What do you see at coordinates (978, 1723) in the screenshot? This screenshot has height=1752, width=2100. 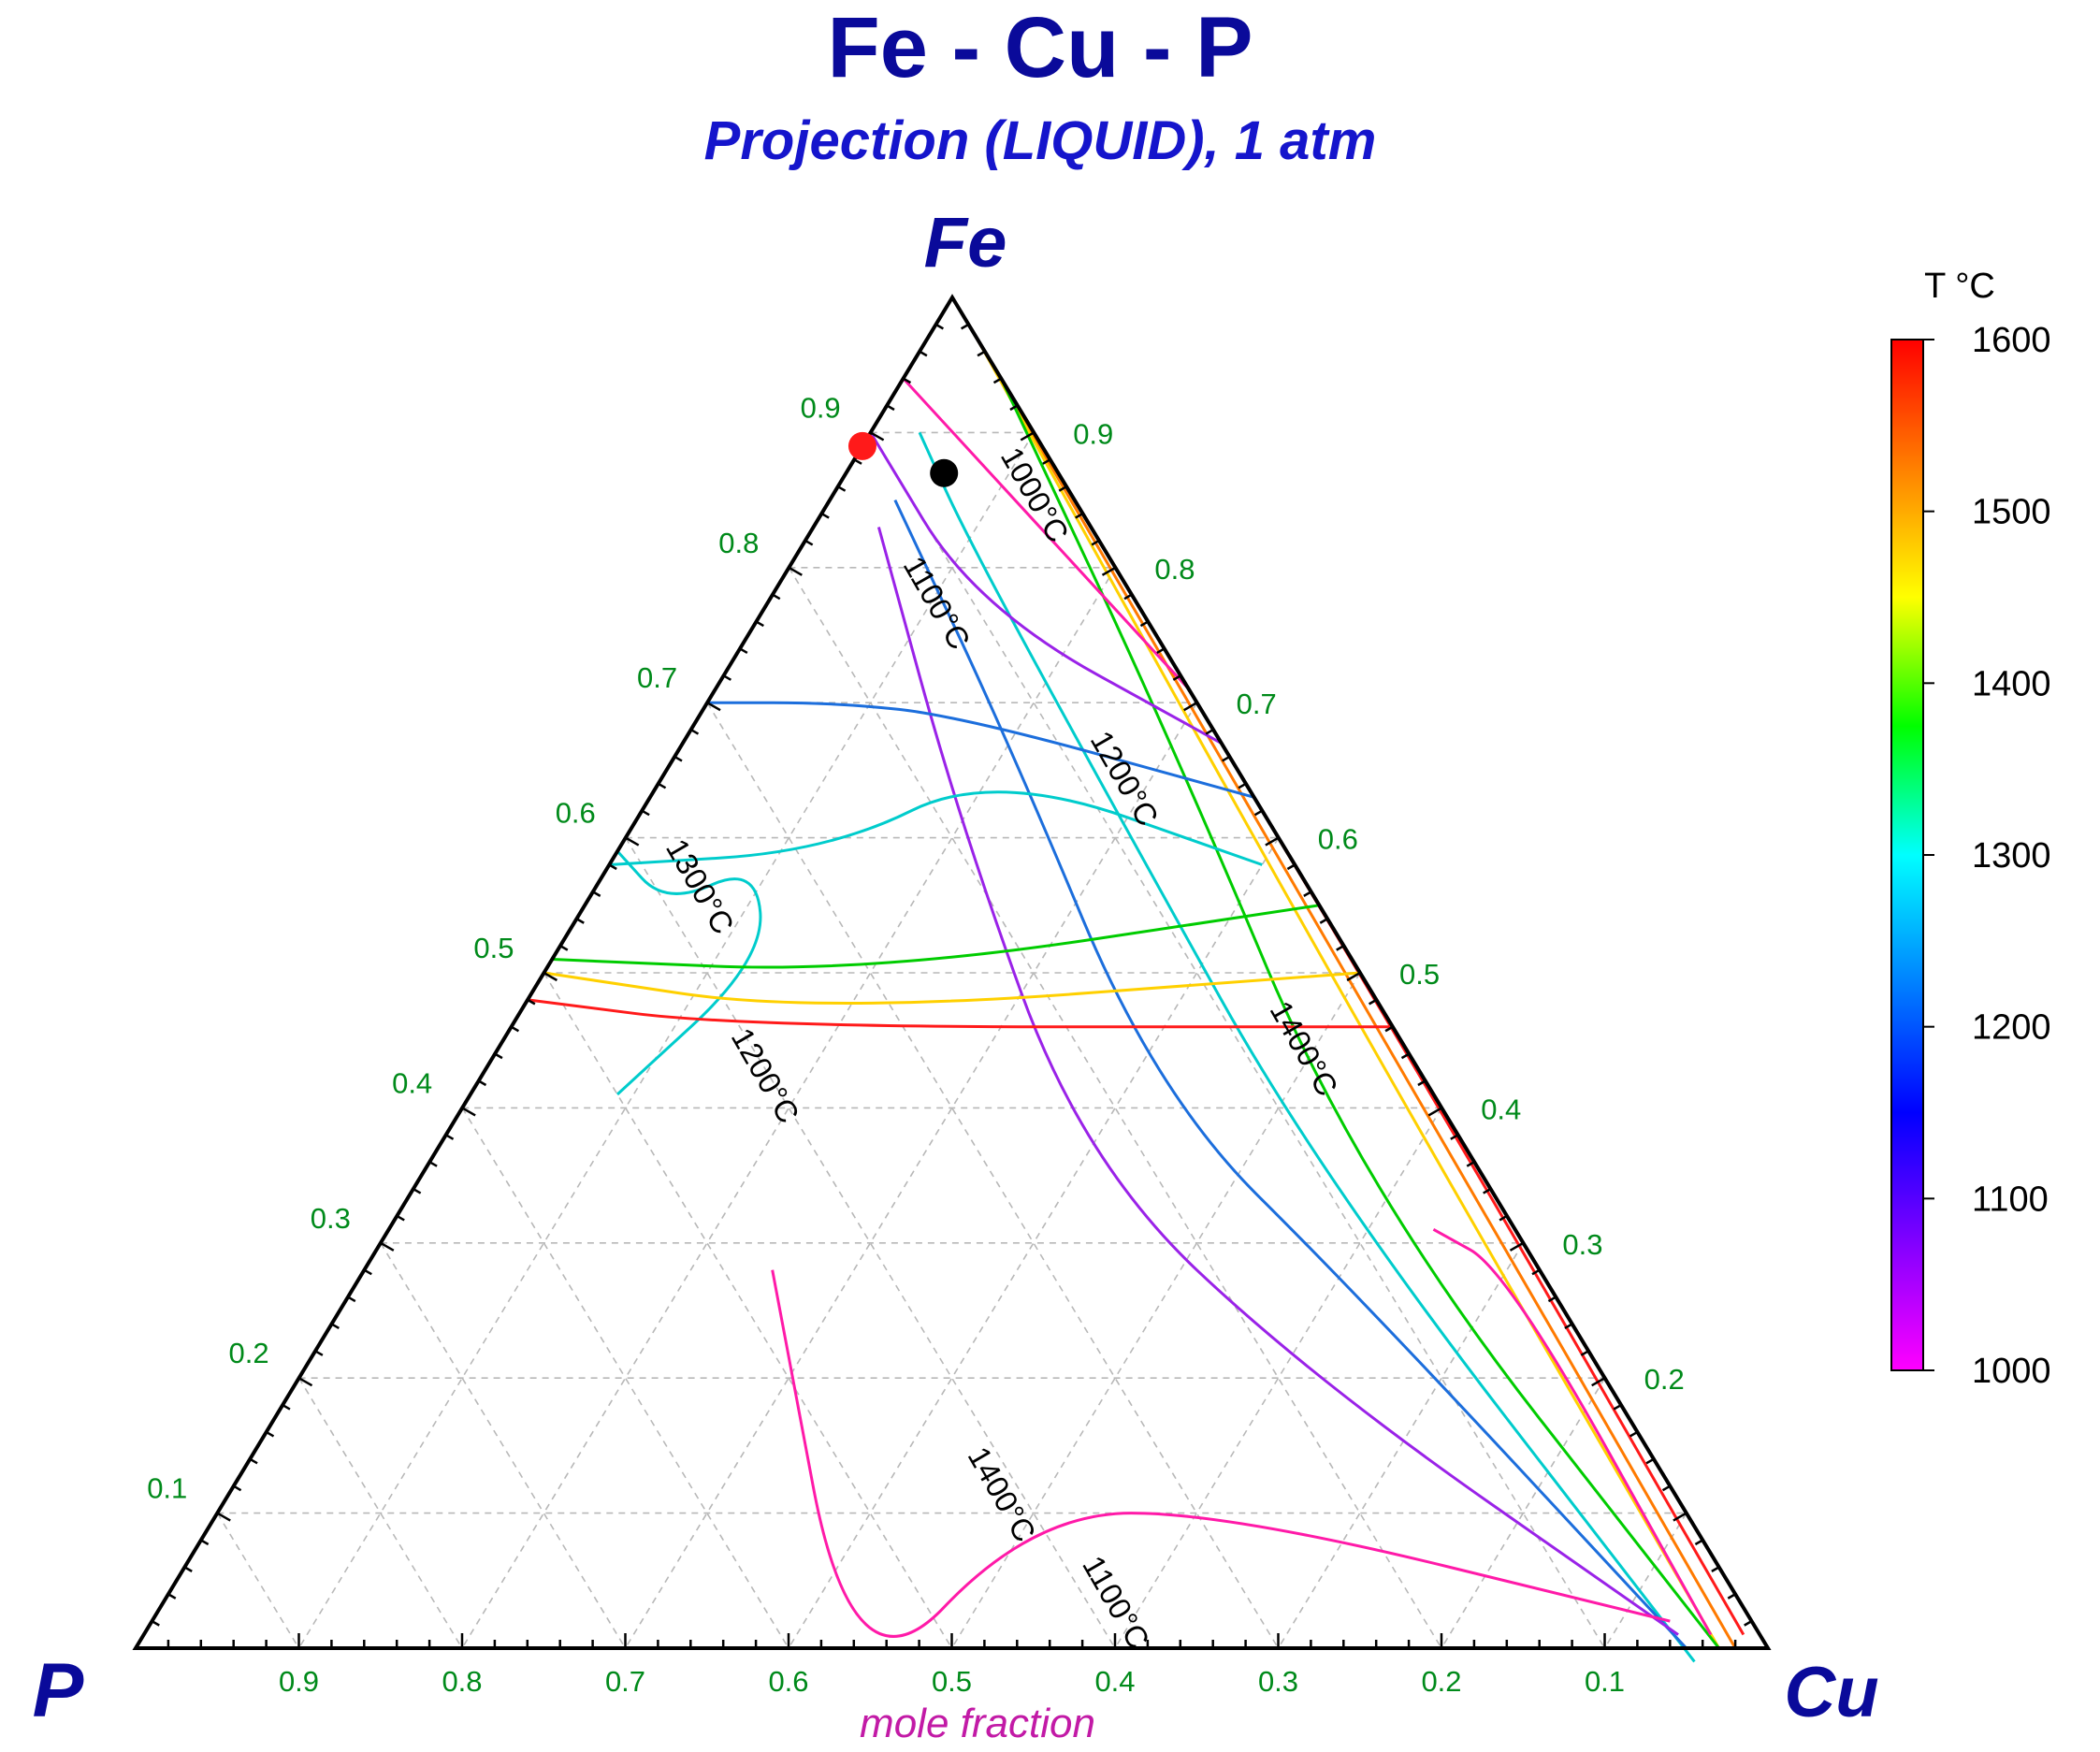 I see `axis-label-mole-fraction: mole fraction` at bounding box center [978, 1723].